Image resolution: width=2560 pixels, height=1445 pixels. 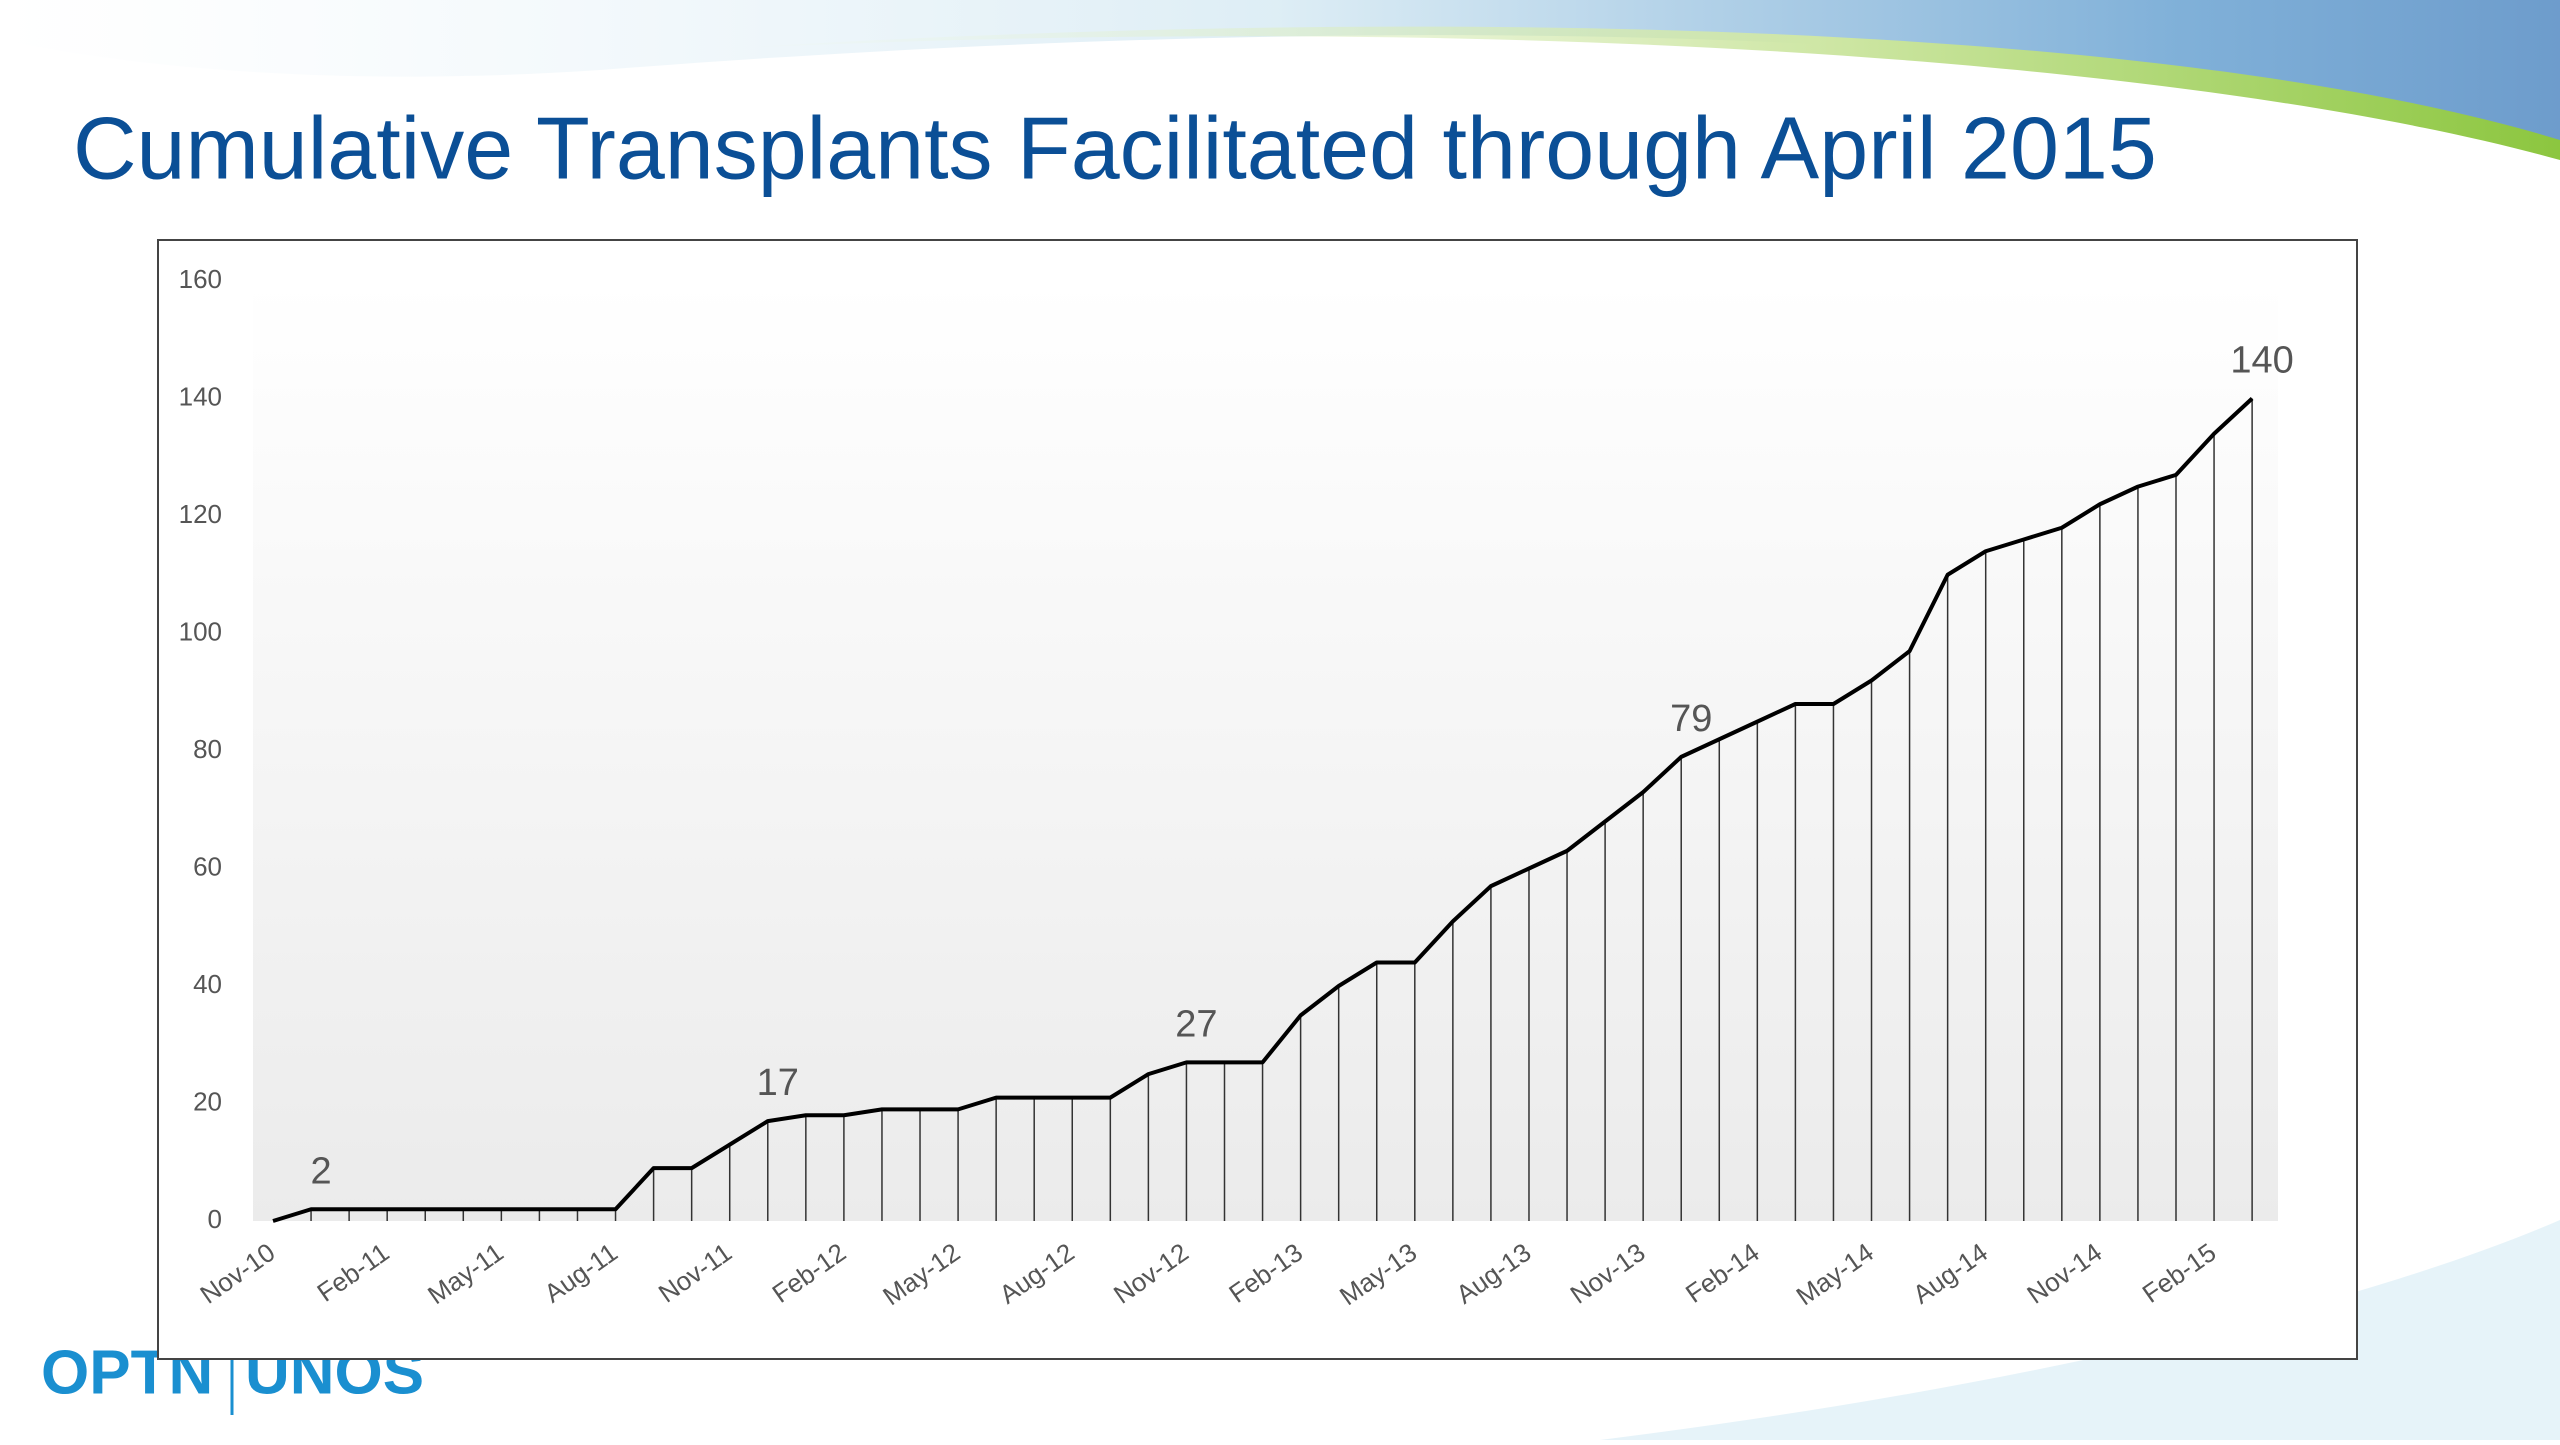 I want to click on y-tick-label: 60, so click(x=207, y=866).